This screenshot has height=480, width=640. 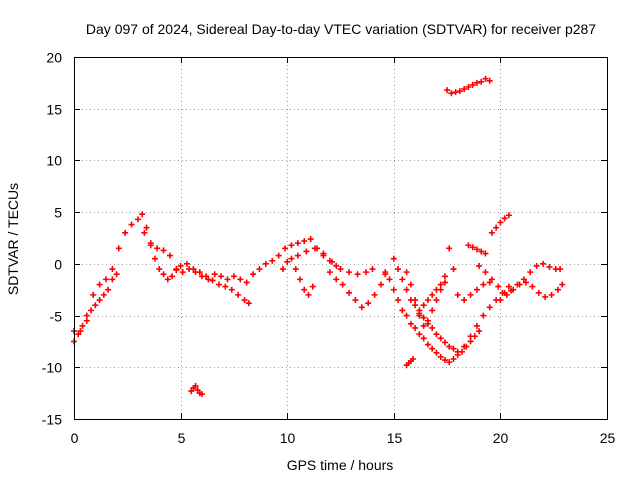 What do you see at coordinates (75, 438) in the screenshot?
I see `x-tick-label: 0` at bounding box center [75, 438].